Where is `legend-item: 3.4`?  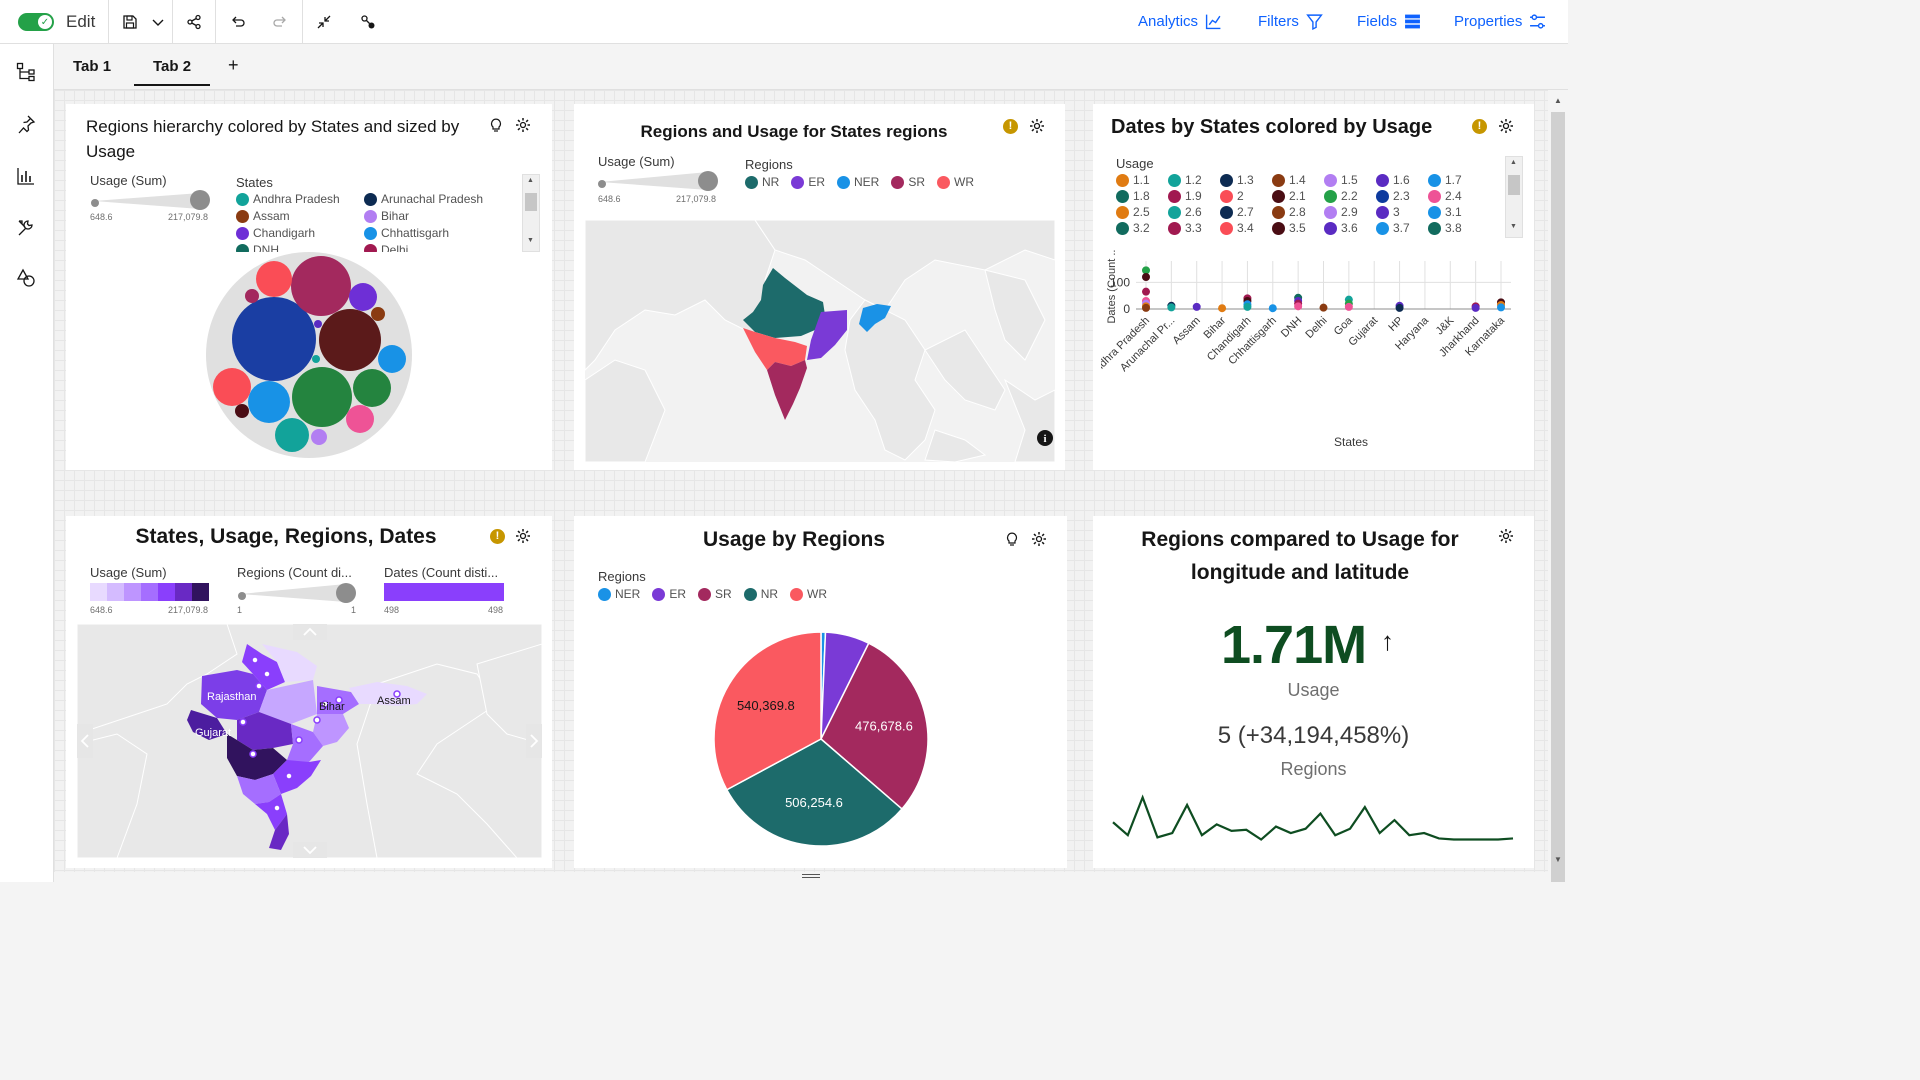 legend-item: 3.4 is located at coordinates (1246, 228).